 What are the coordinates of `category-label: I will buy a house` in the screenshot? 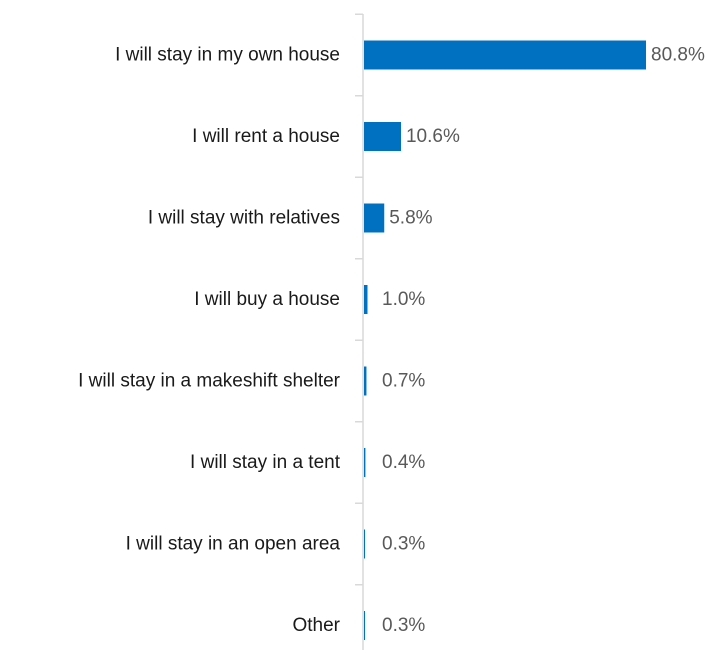 It's located at (267, 299).